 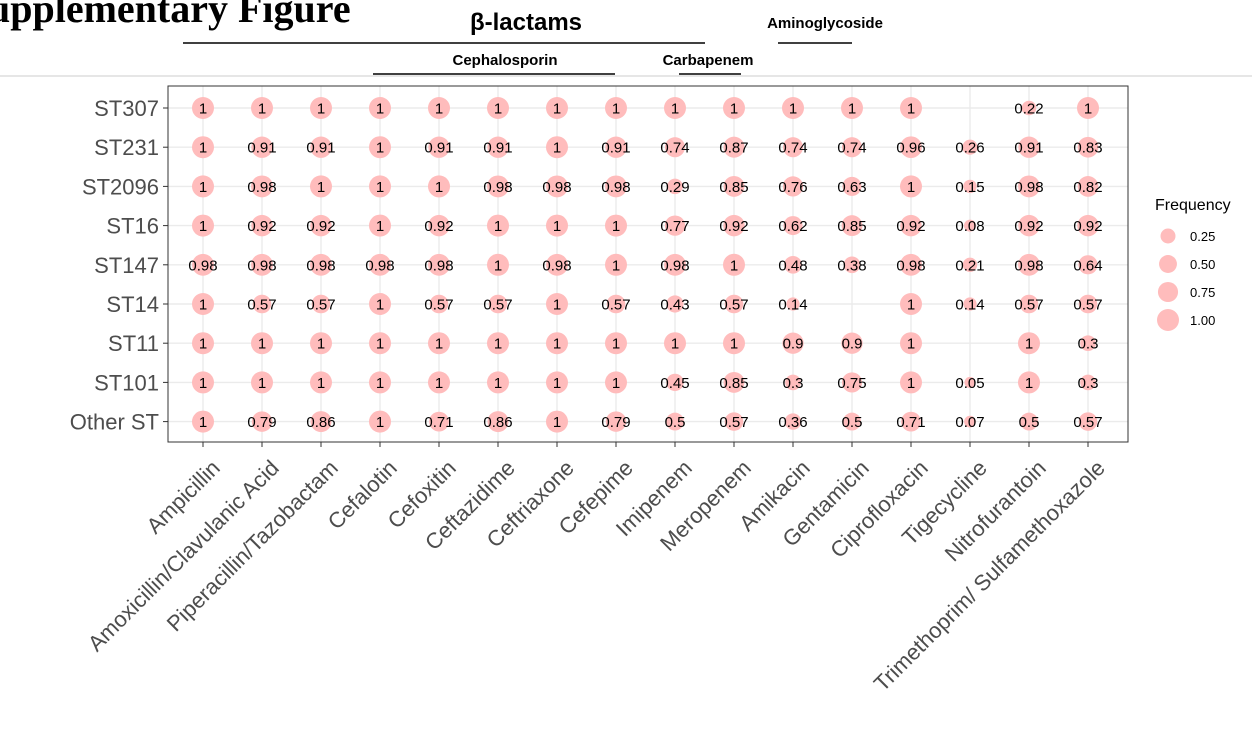 I want to click on point-st147-trimethoprim-sulfamethoxazole, so click(x=1088, y=265).